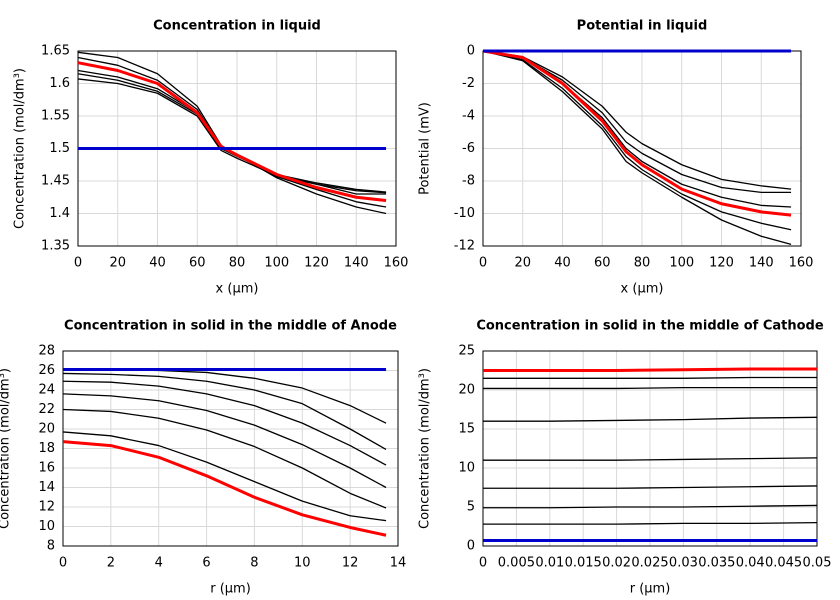  What do you see at coordinates (471, 507) in the screenshot?
I see `y-tick-label: 5` at bounding box center [471, 507].